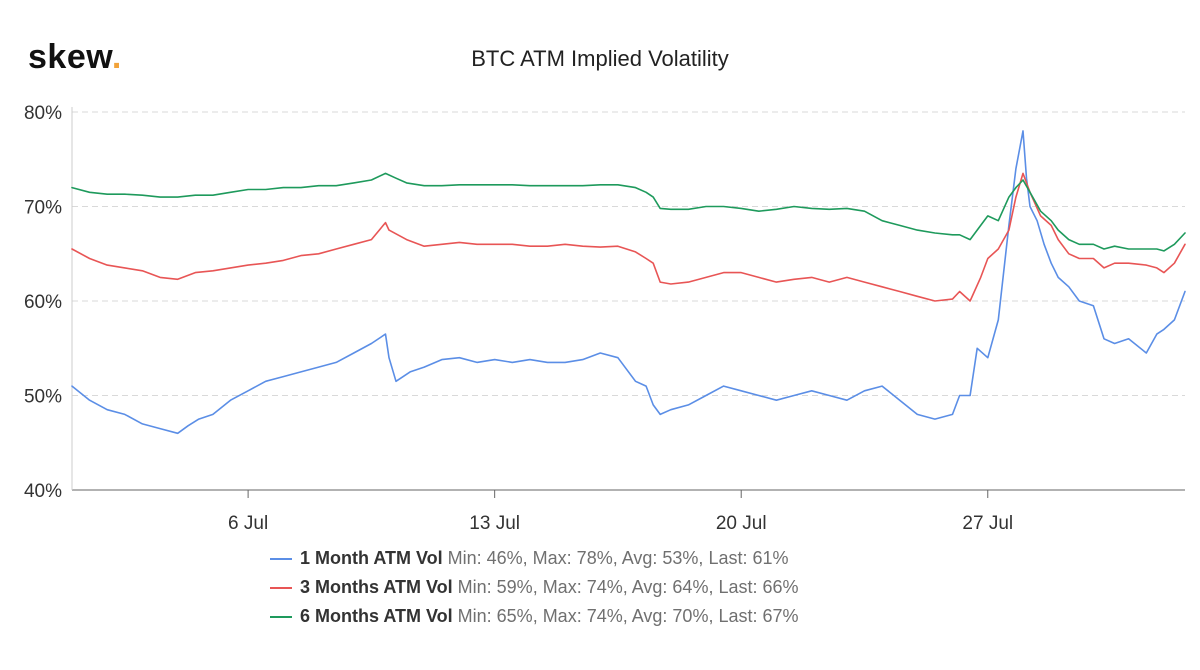 The image size is (1200, 670). I want to click on skew-logo: skew., so click(75, 57).